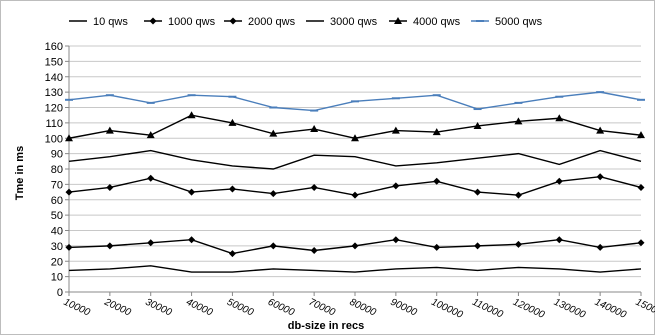  What do you see at coordinates (326, 326) in the screenshot?
I see `x-axis-title: db-size in recs` at bounding box center [326, 326].